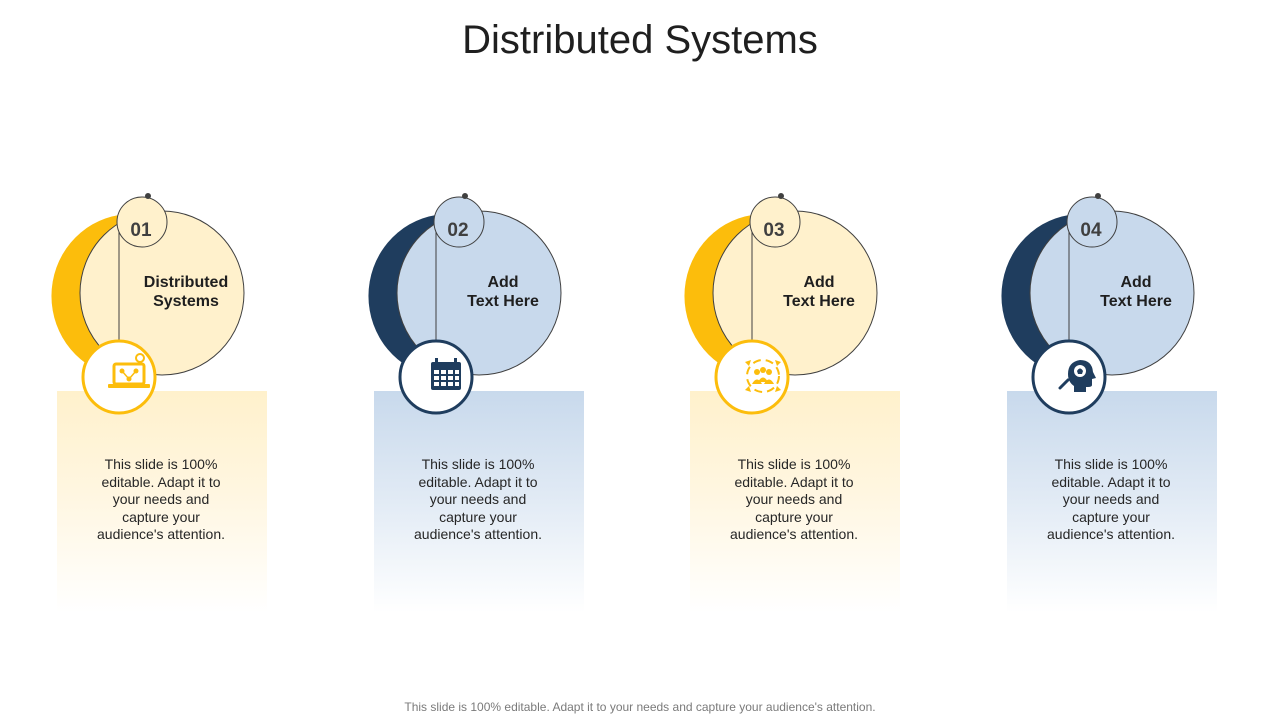  Describe the element at coordinates (640, 40) in the screenshot. I see `page-title: Distributed Systems` at that location.